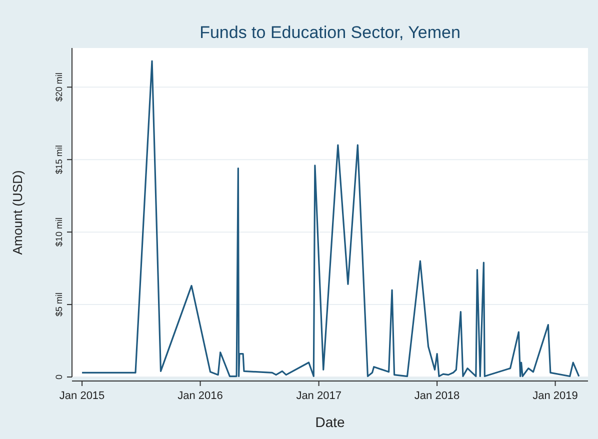  What do you see at coordinates (82, 396) in the screenshot?
I see `x-tick-label: Jan 2015` at bounding box center [82, 396].